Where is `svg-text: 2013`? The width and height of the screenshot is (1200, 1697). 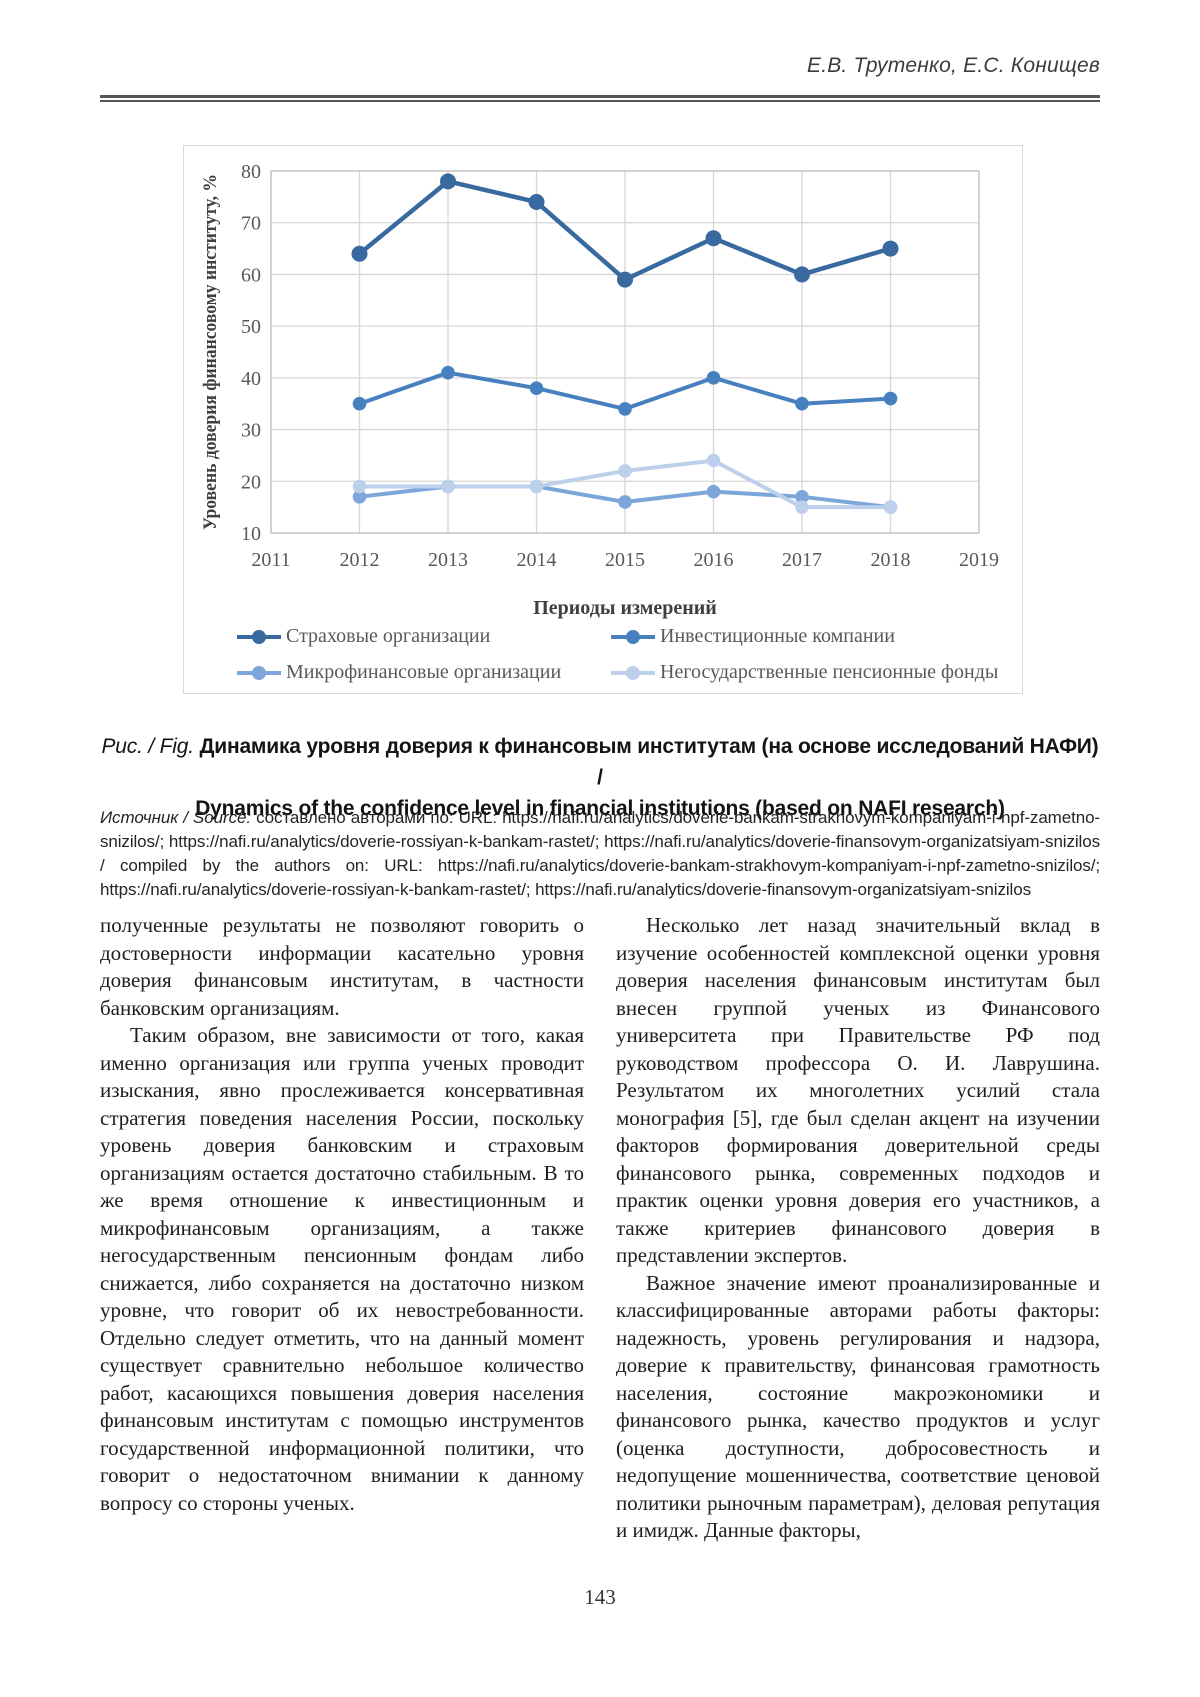
svg-text: 2013 is located at coordinates (448, 560).